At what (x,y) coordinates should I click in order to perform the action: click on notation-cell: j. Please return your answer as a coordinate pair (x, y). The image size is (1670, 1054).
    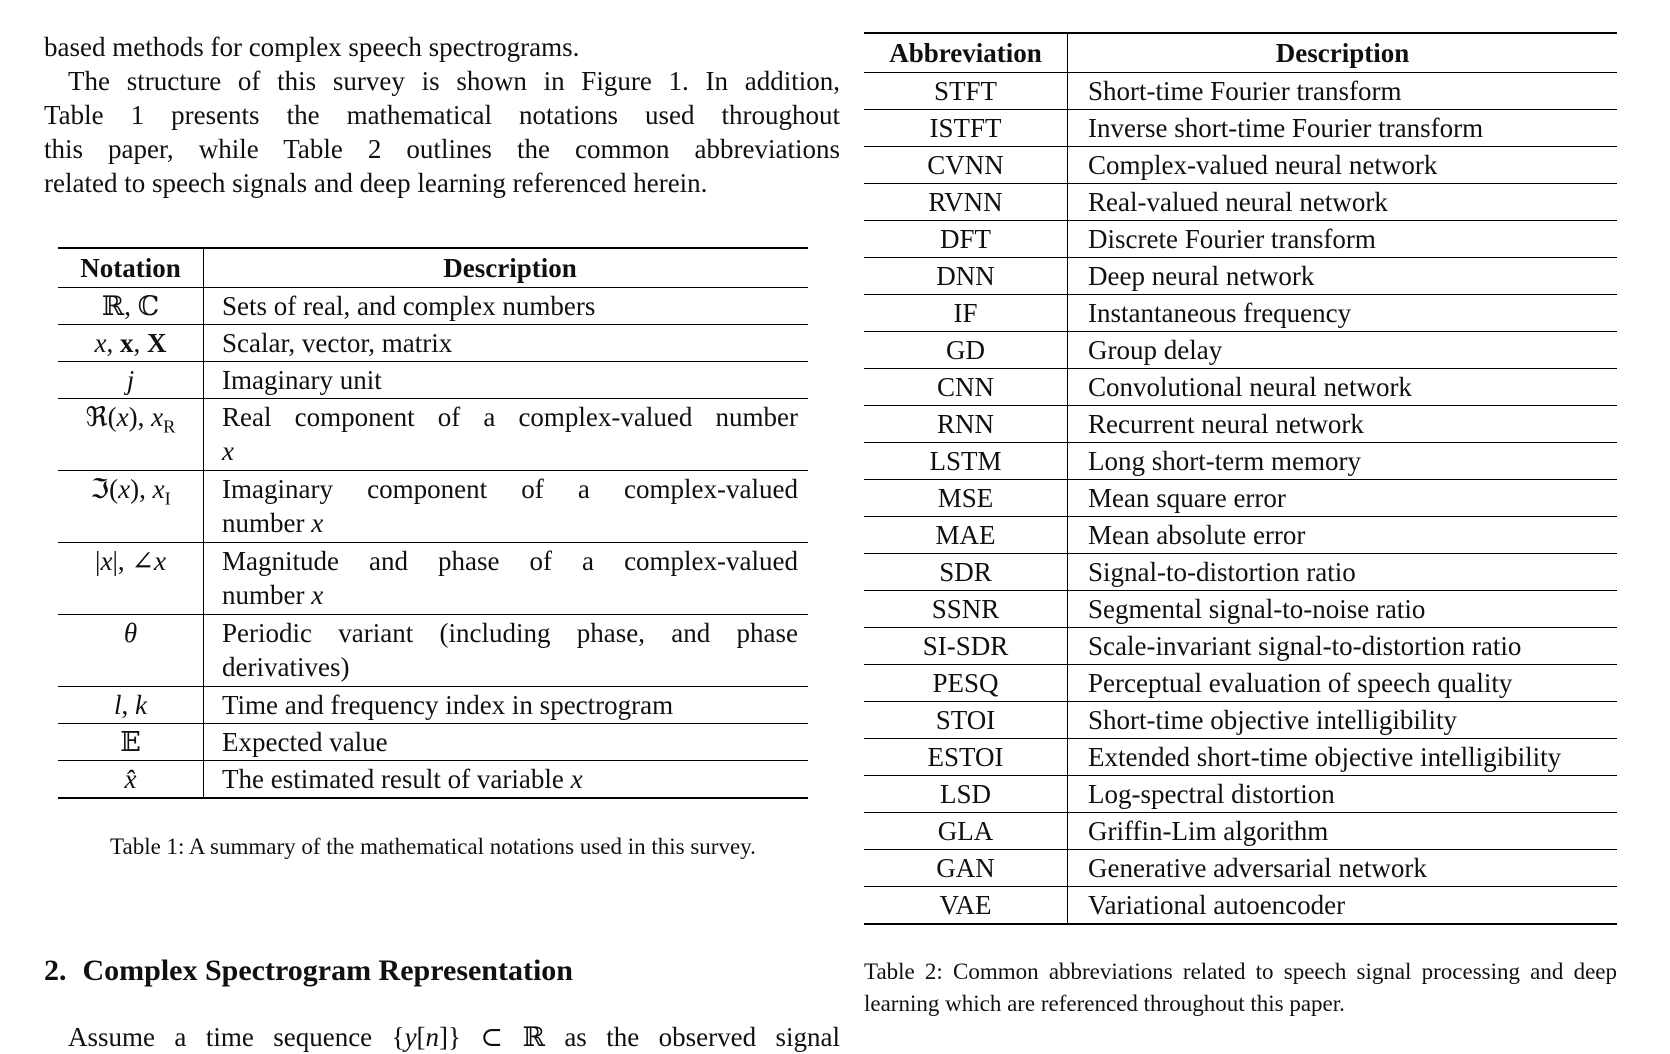
    Looking at the image, I should click on (131, 380).